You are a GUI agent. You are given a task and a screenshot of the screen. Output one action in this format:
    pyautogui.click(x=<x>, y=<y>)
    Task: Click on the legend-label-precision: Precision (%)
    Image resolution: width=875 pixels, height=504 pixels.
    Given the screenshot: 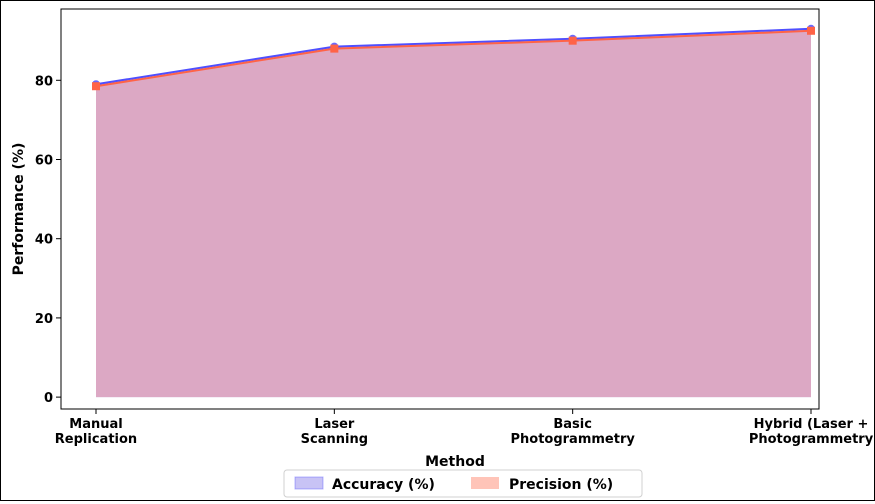 What is the action you would take?
    pyautogui.click(x=561, y=485)
    